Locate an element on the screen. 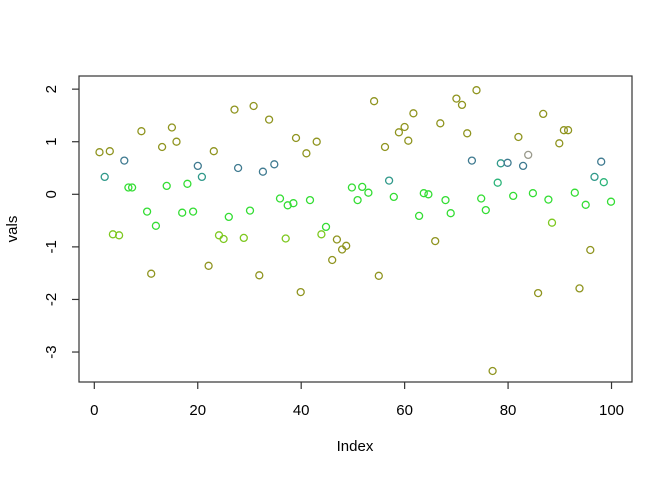 This screenshot has height=480, width=672. x-tick-label: 40 is located at coordinates (301, 410).